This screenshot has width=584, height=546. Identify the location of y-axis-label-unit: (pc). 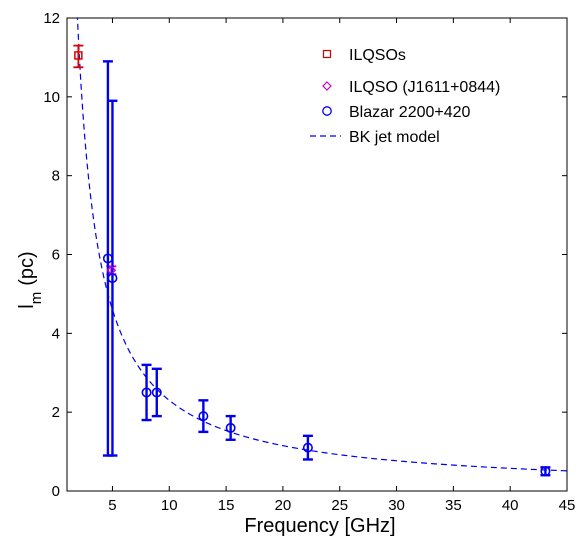
(27, 268).